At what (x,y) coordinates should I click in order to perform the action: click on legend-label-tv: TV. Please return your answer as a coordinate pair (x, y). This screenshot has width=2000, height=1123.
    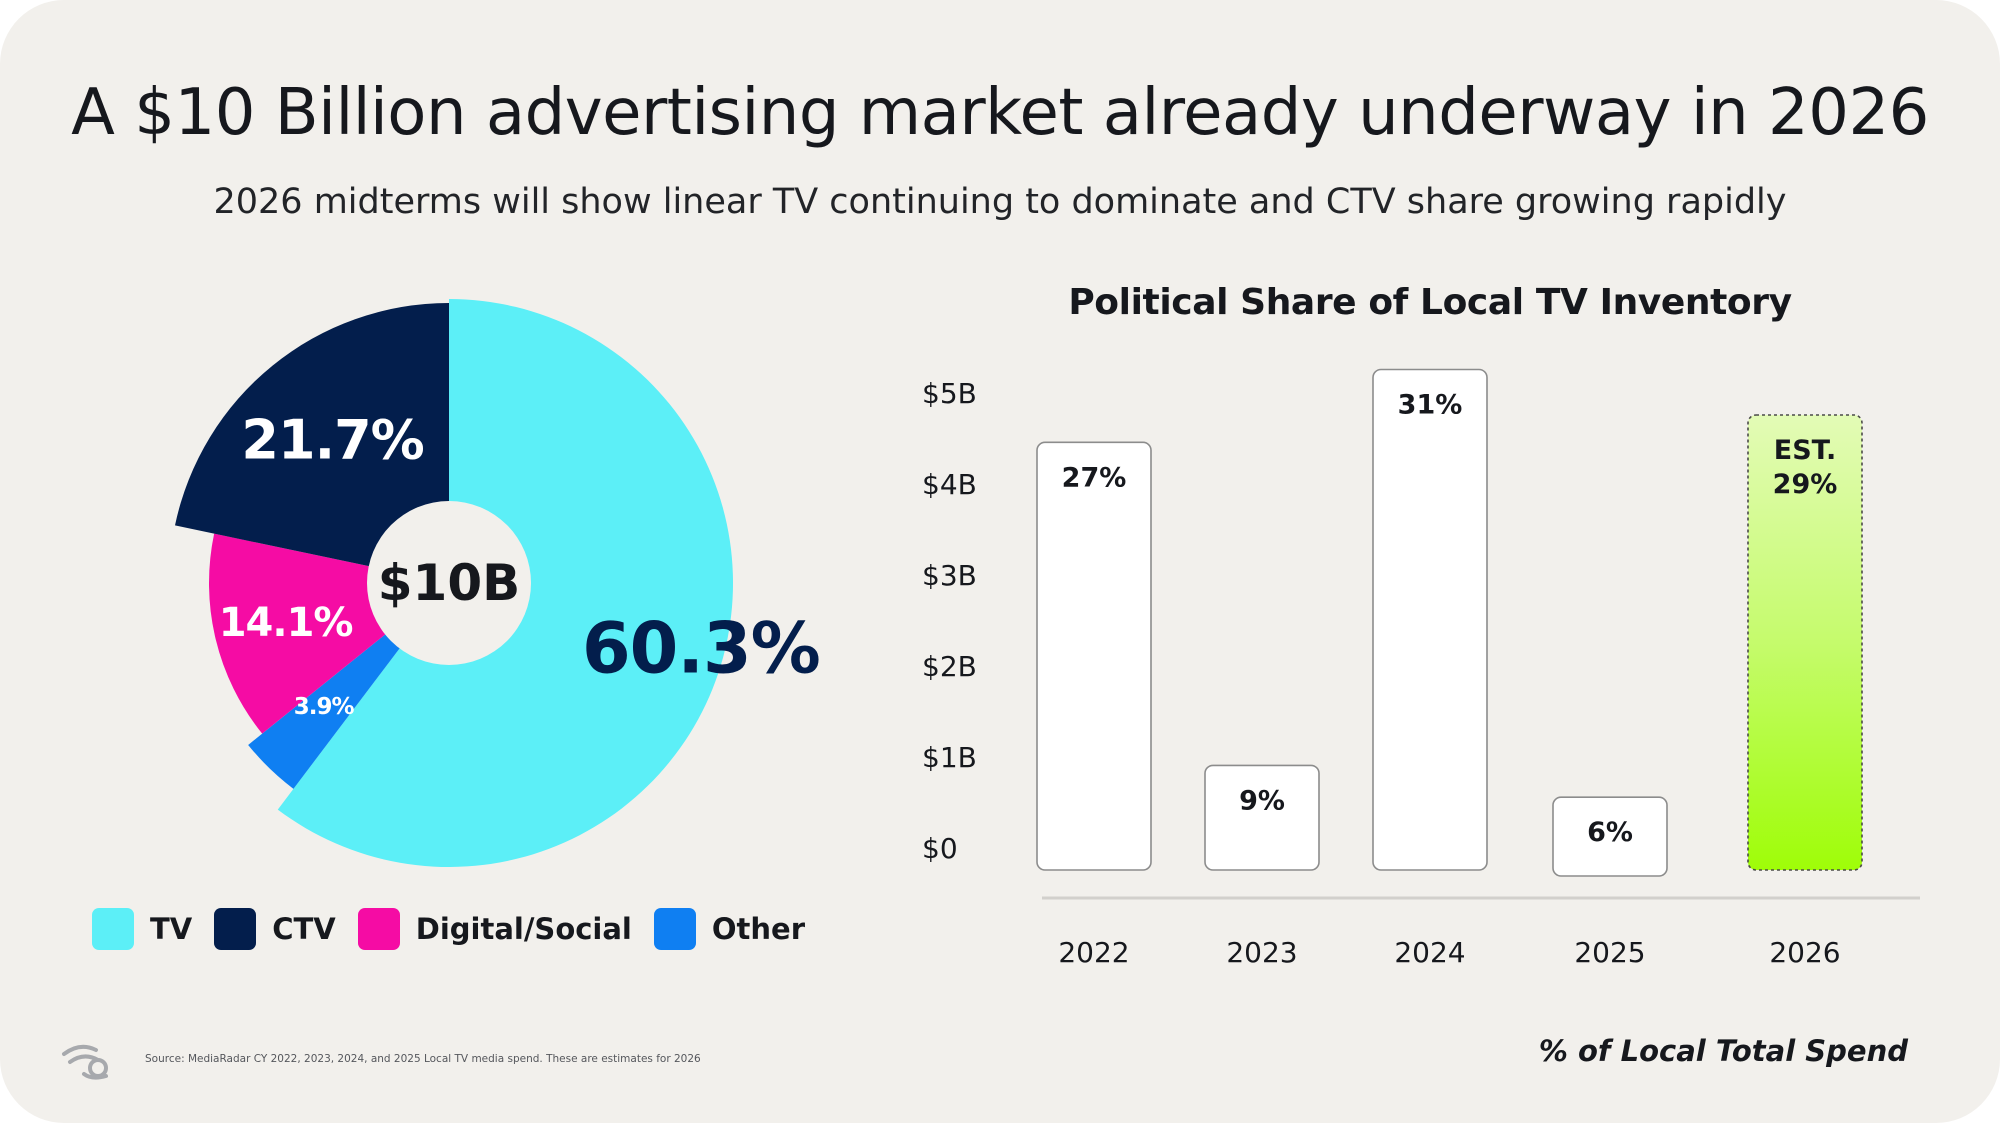
    Looking at the image, I should click on (171, 929).